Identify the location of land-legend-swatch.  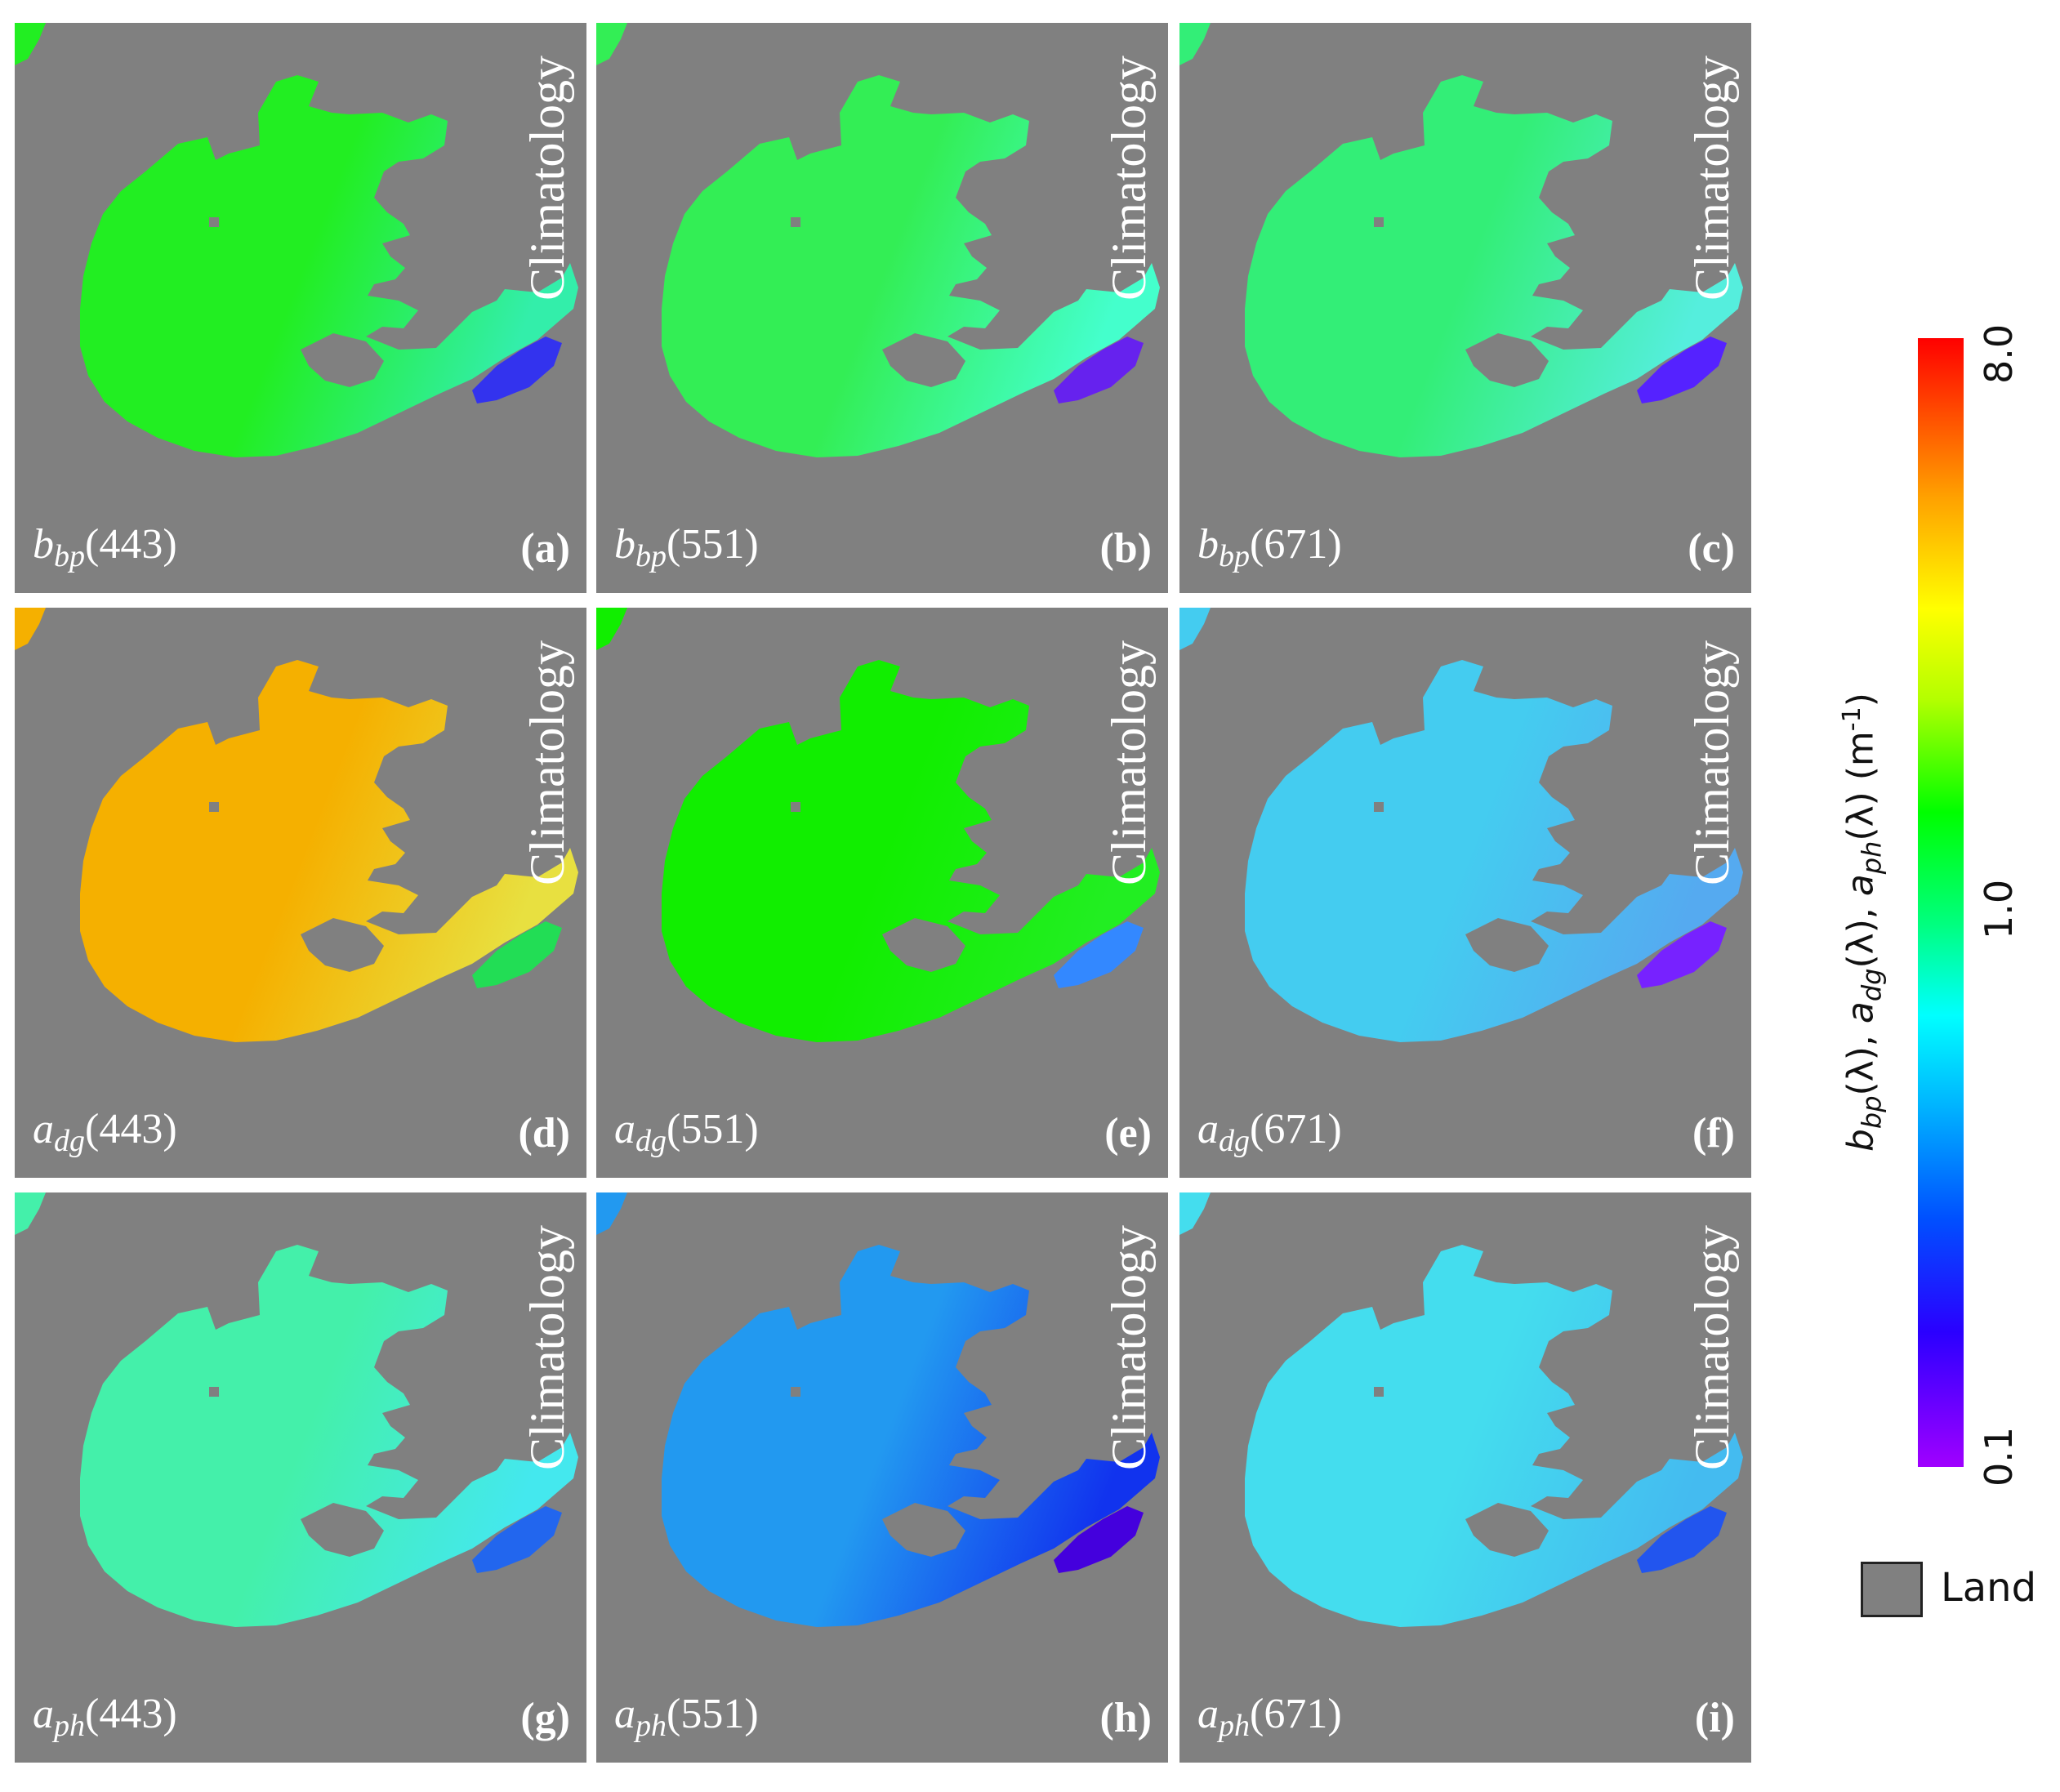
(1892, 1590).